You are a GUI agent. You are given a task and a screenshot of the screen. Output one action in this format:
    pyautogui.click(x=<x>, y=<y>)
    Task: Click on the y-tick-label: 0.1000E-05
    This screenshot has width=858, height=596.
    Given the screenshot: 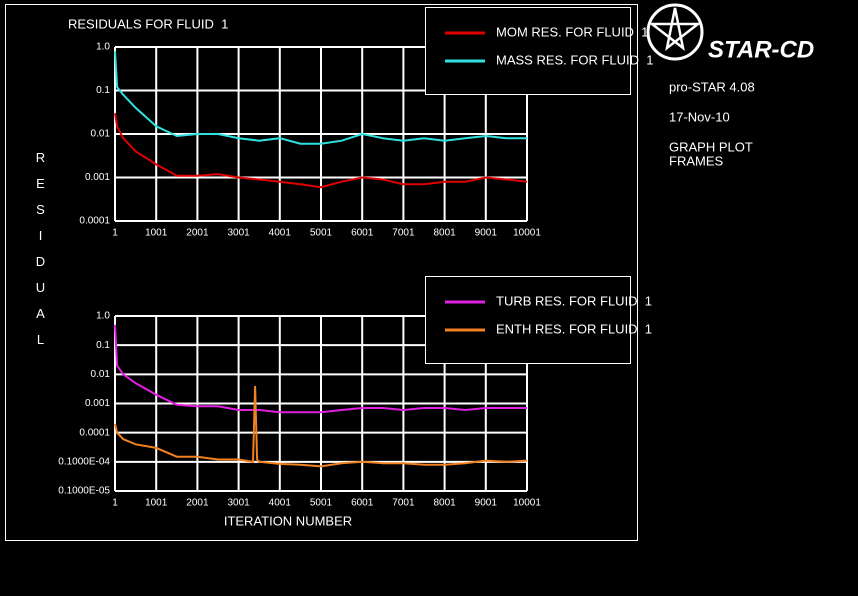 What is the action you would take?
    pyautogui.click(x=84, y=491)
    